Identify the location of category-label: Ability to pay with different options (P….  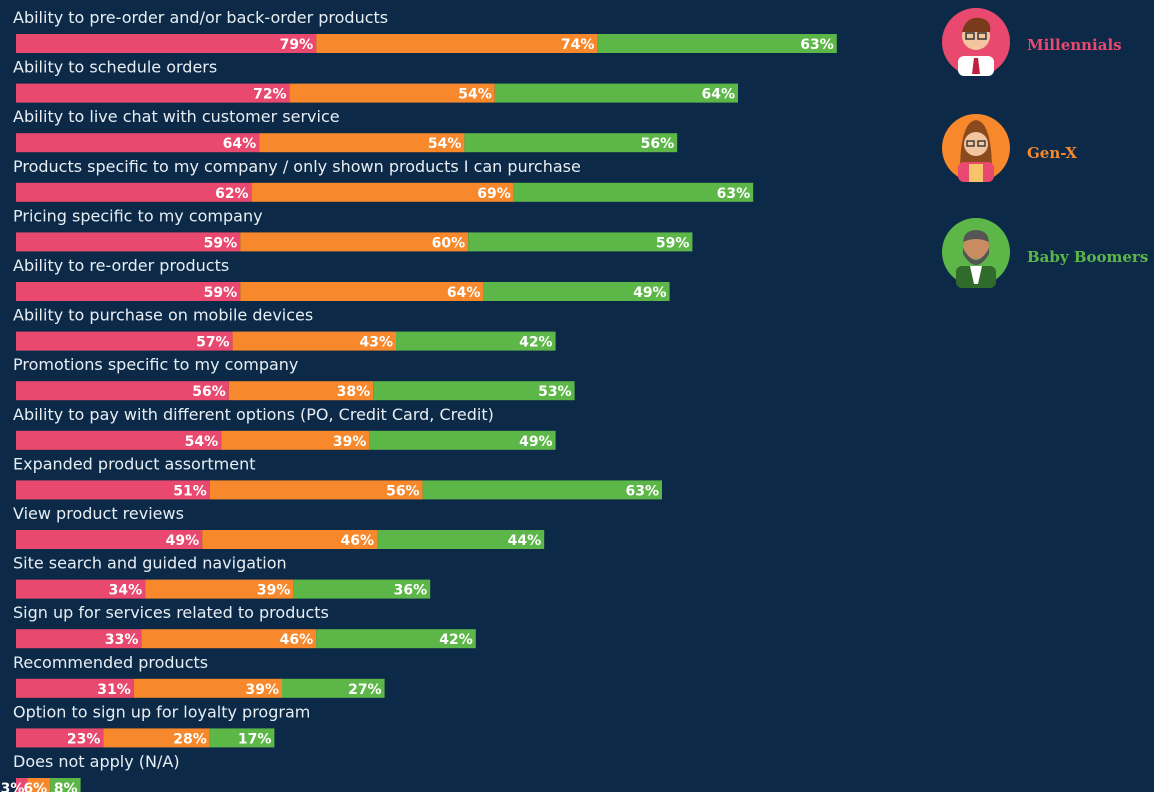
(253, 414).